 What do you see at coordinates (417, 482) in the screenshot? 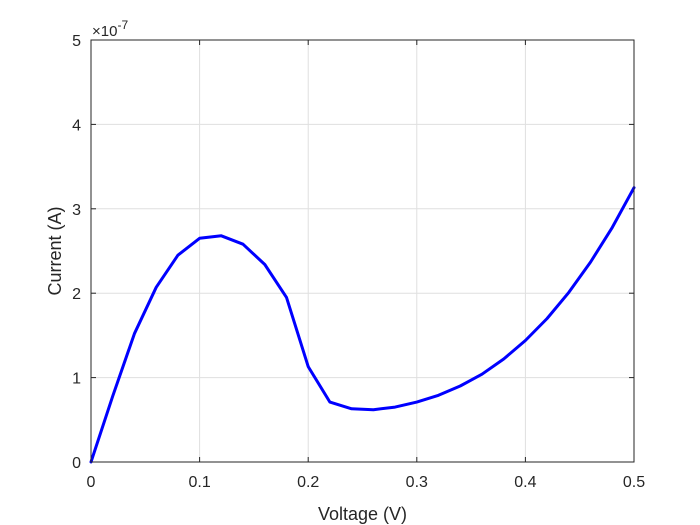
I see `x-tick-label: 0.3` at bounding box center [417, 482].